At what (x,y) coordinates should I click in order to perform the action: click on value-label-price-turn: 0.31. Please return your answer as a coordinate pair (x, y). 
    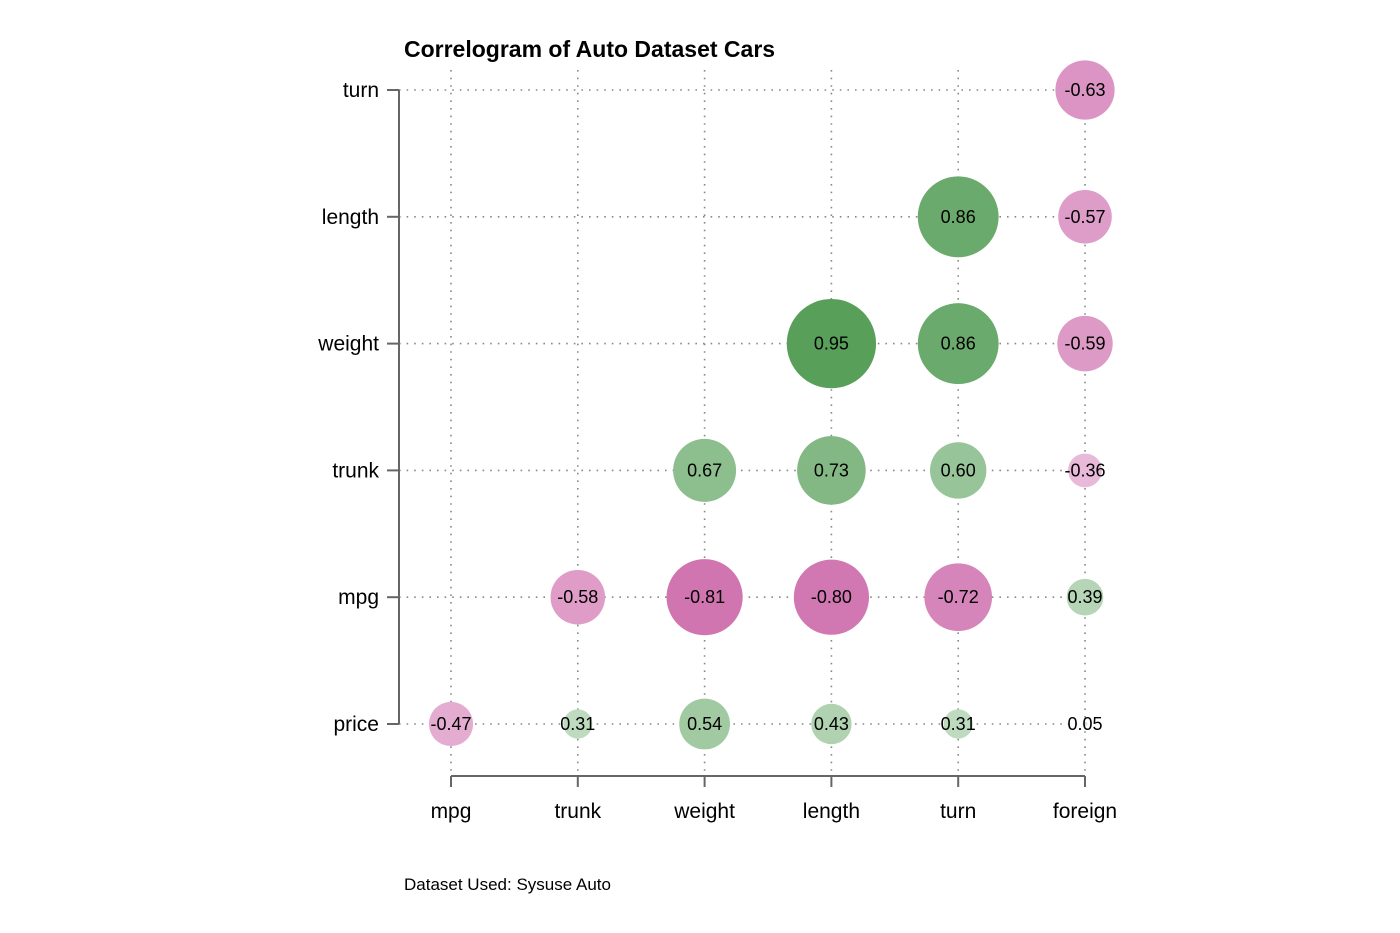
    Looking at the image, I should click on (958, 724).